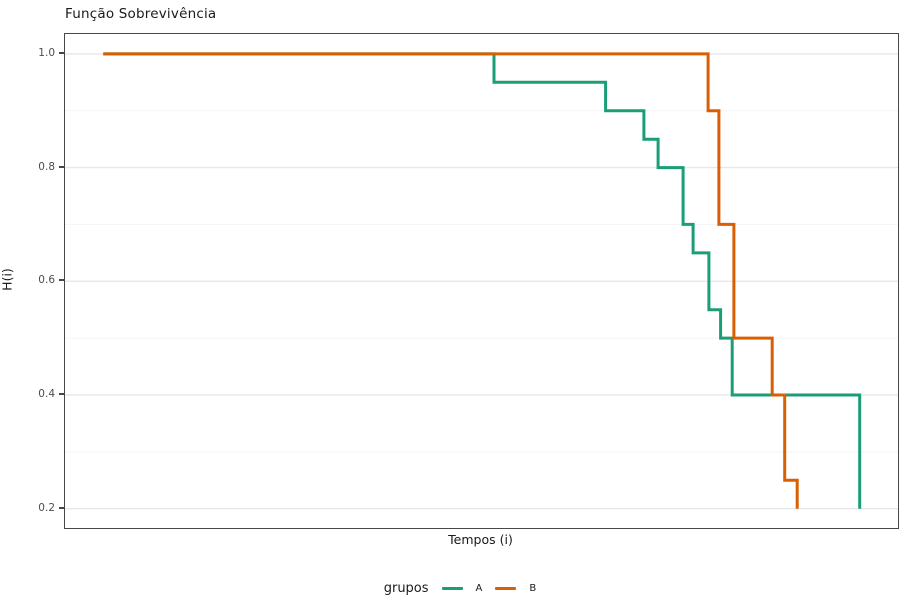  What do you see at coordinates (141, 14) in the screenshot?
I see `chart-title: Função Sobrevivência` at bounding box center [141, 14].